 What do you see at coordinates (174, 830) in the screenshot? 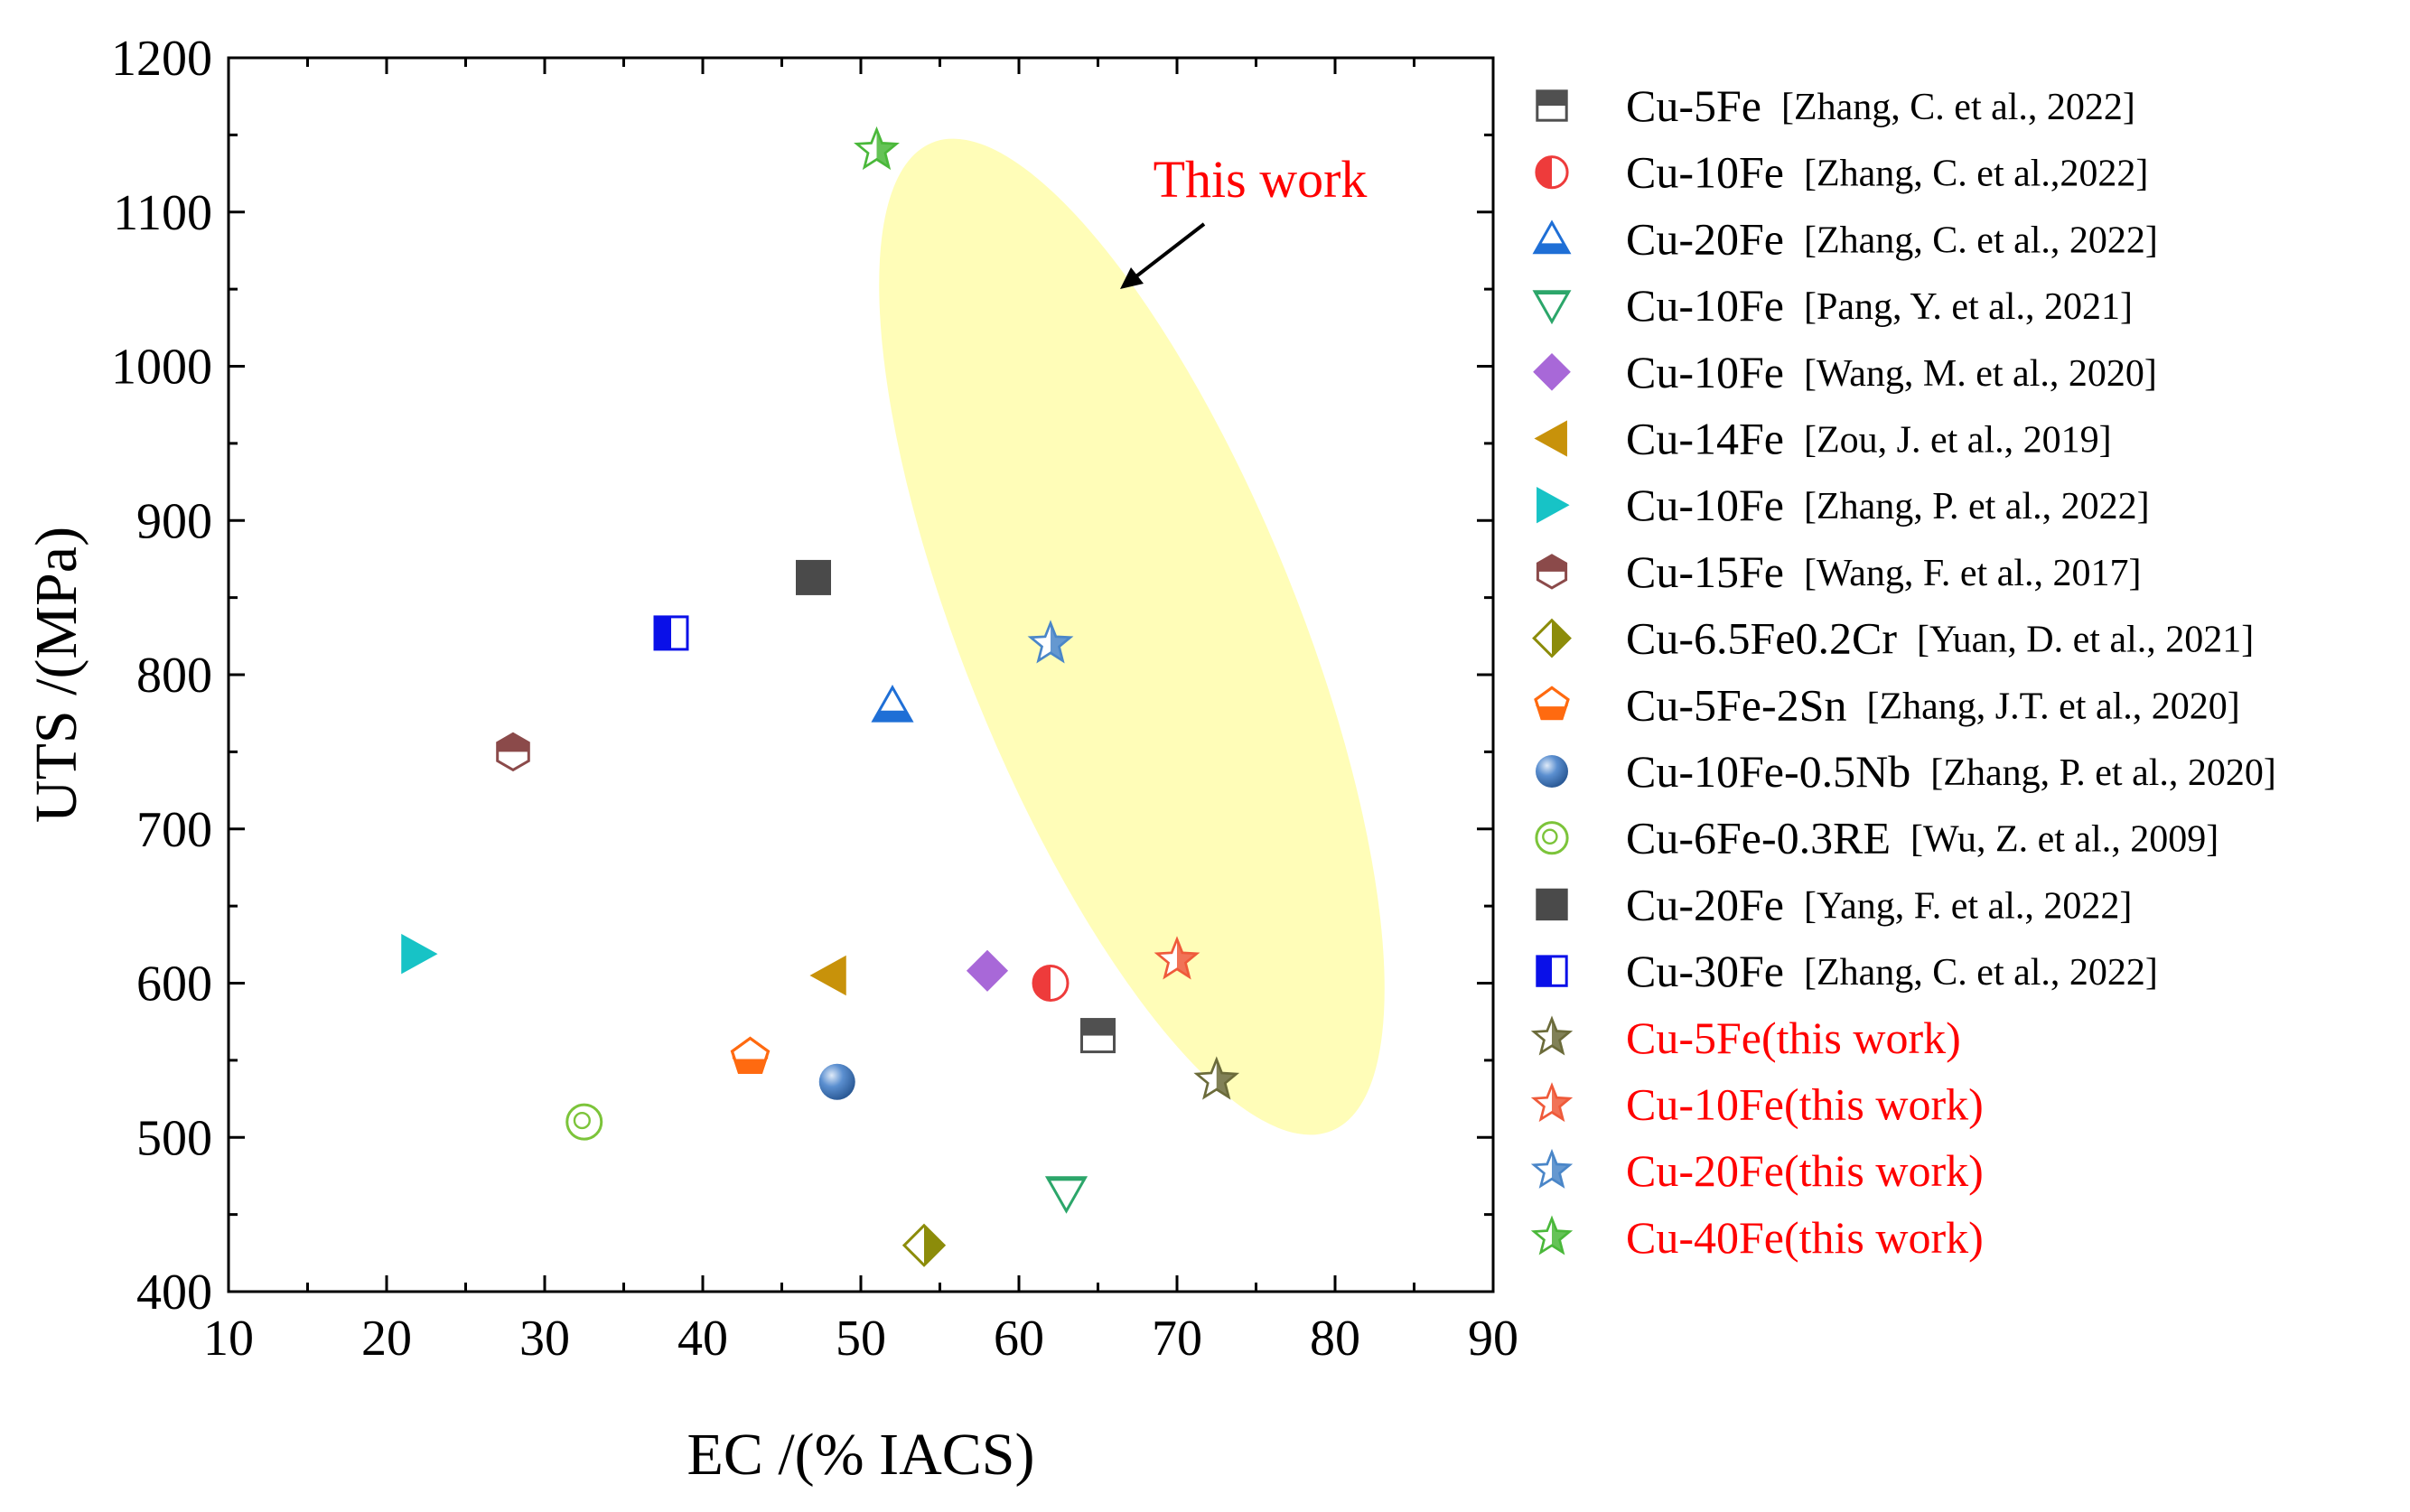
I see `y-tick-label-700: 700` at bounding box center [174, 830].